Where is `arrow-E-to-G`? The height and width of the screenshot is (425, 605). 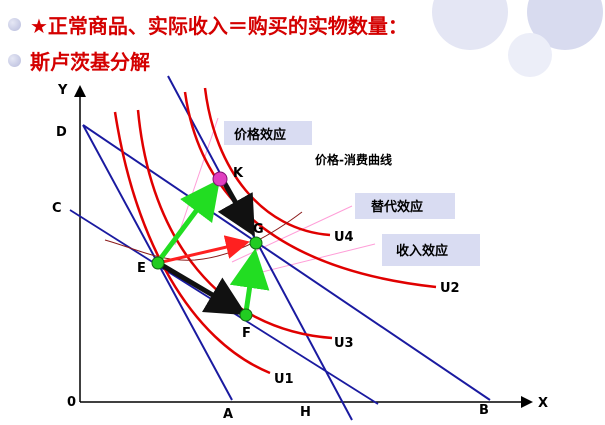
arrow-E-to-G is located at coordinates (205, 249).